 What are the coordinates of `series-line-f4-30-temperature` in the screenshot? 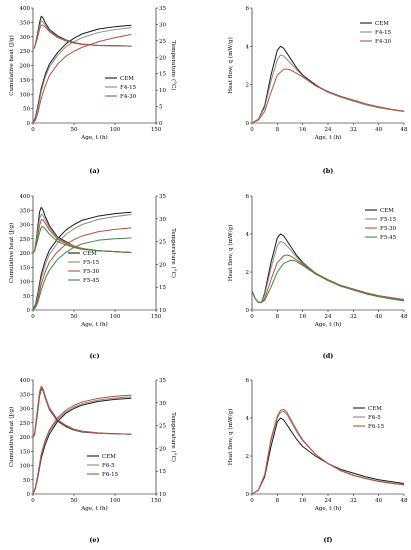 It's located at (82, 37).